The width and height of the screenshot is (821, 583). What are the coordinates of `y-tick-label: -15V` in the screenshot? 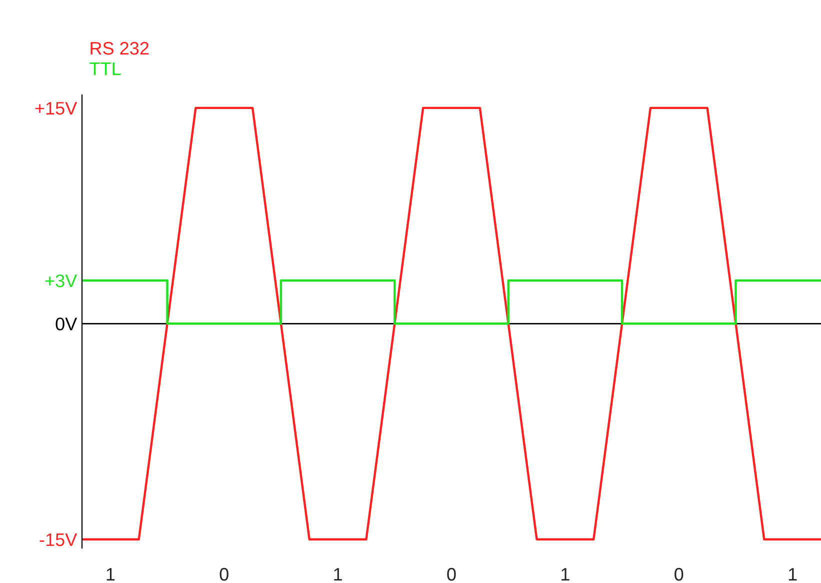 It's located at (59, 539).